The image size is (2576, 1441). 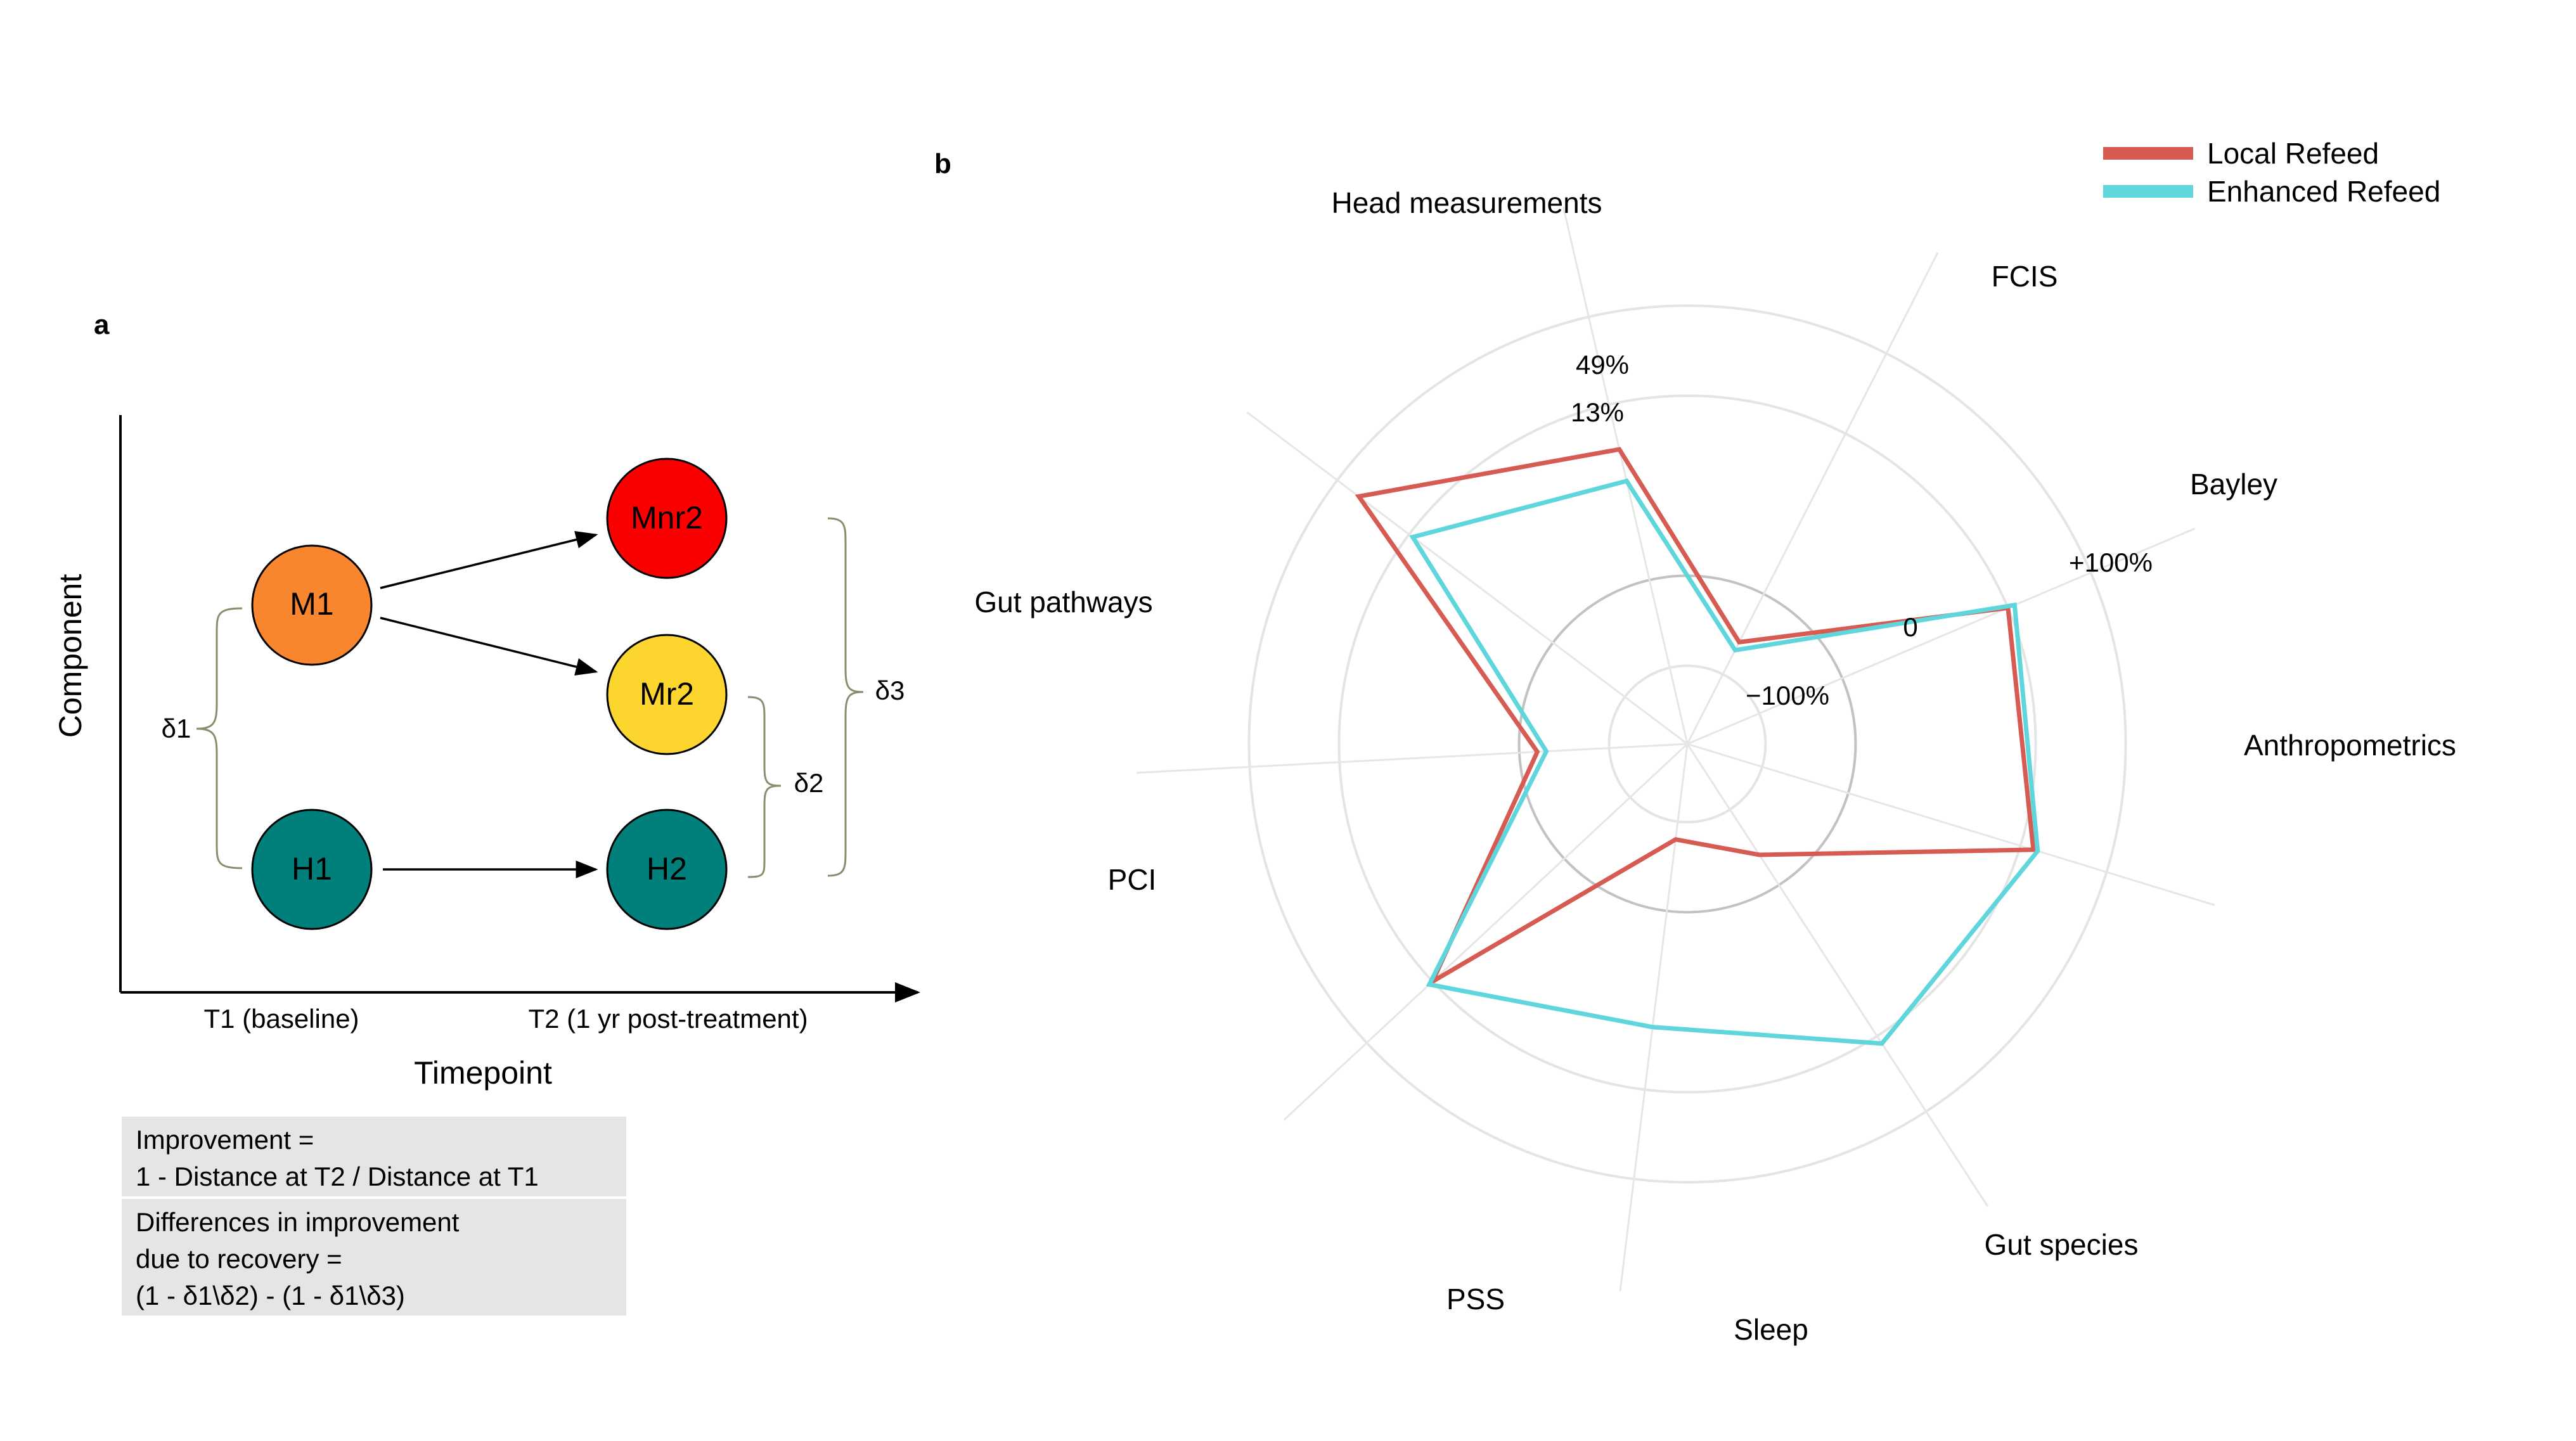 I want to click on panel-b-letter: b, so click(x=942, y=163).